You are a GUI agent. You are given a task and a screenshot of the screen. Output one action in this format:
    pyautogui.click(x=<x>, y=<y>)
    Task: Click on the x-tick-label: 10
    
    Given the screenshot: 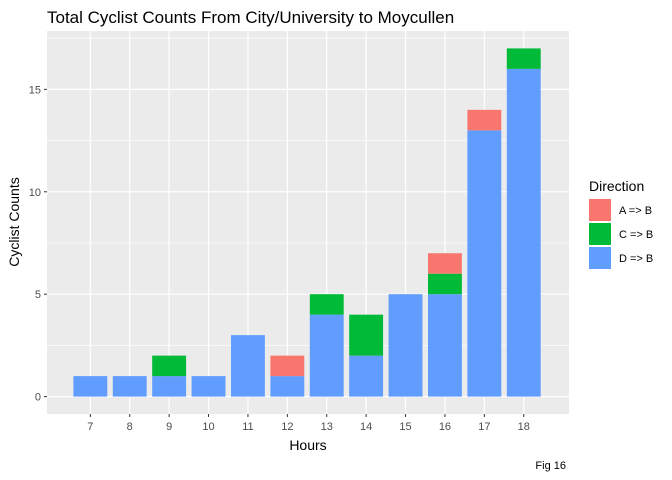 What is the action you would take?
    pyautogui.click(x=208, y=427)
    